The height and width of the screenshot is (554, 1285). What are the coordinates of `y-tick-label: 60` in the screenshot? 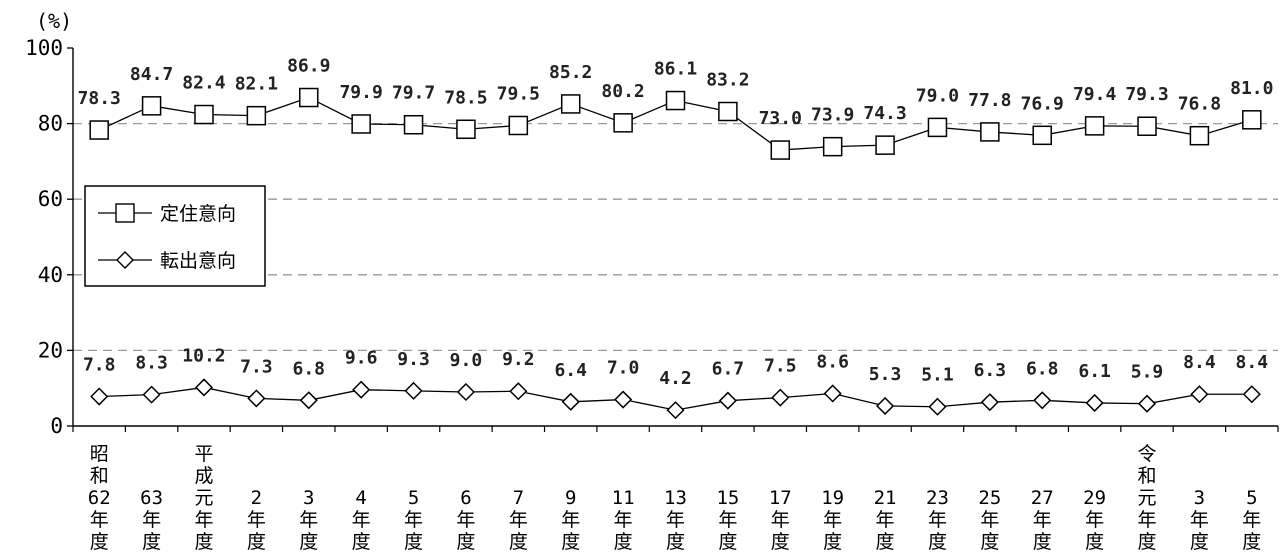 It's located at (50, 199).